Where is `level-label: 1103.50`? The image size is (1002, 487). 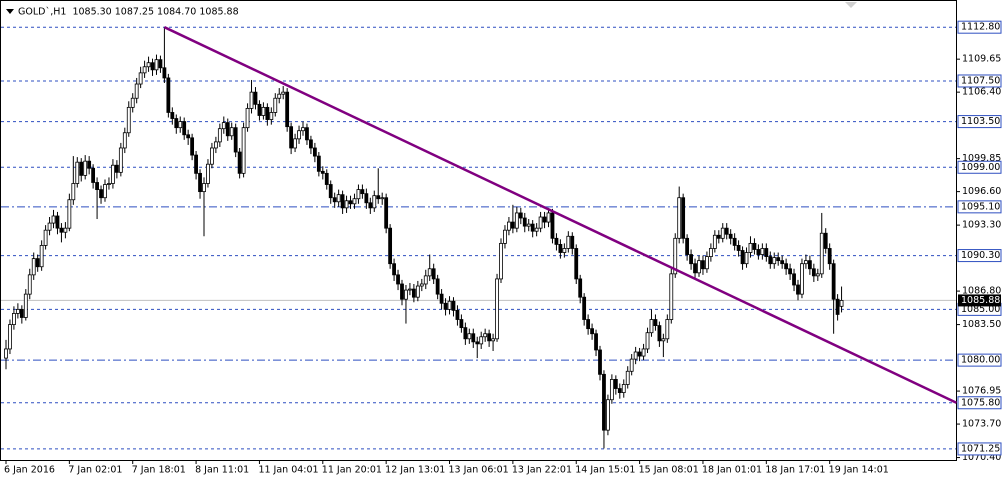 level-label: 1103.50 is located at coordinates (980, 121).